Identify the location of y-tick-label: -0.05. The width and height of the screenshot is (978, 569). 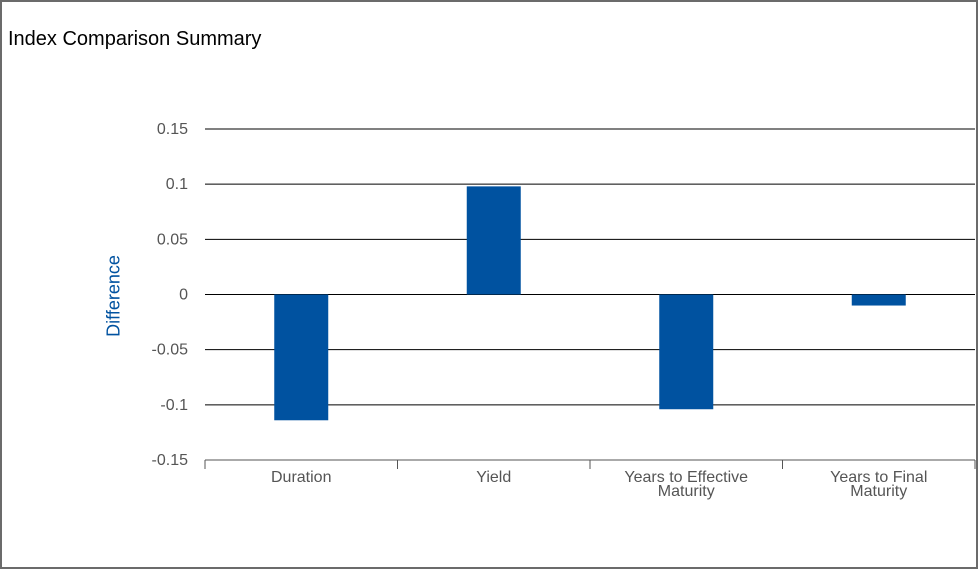
(170, 350).